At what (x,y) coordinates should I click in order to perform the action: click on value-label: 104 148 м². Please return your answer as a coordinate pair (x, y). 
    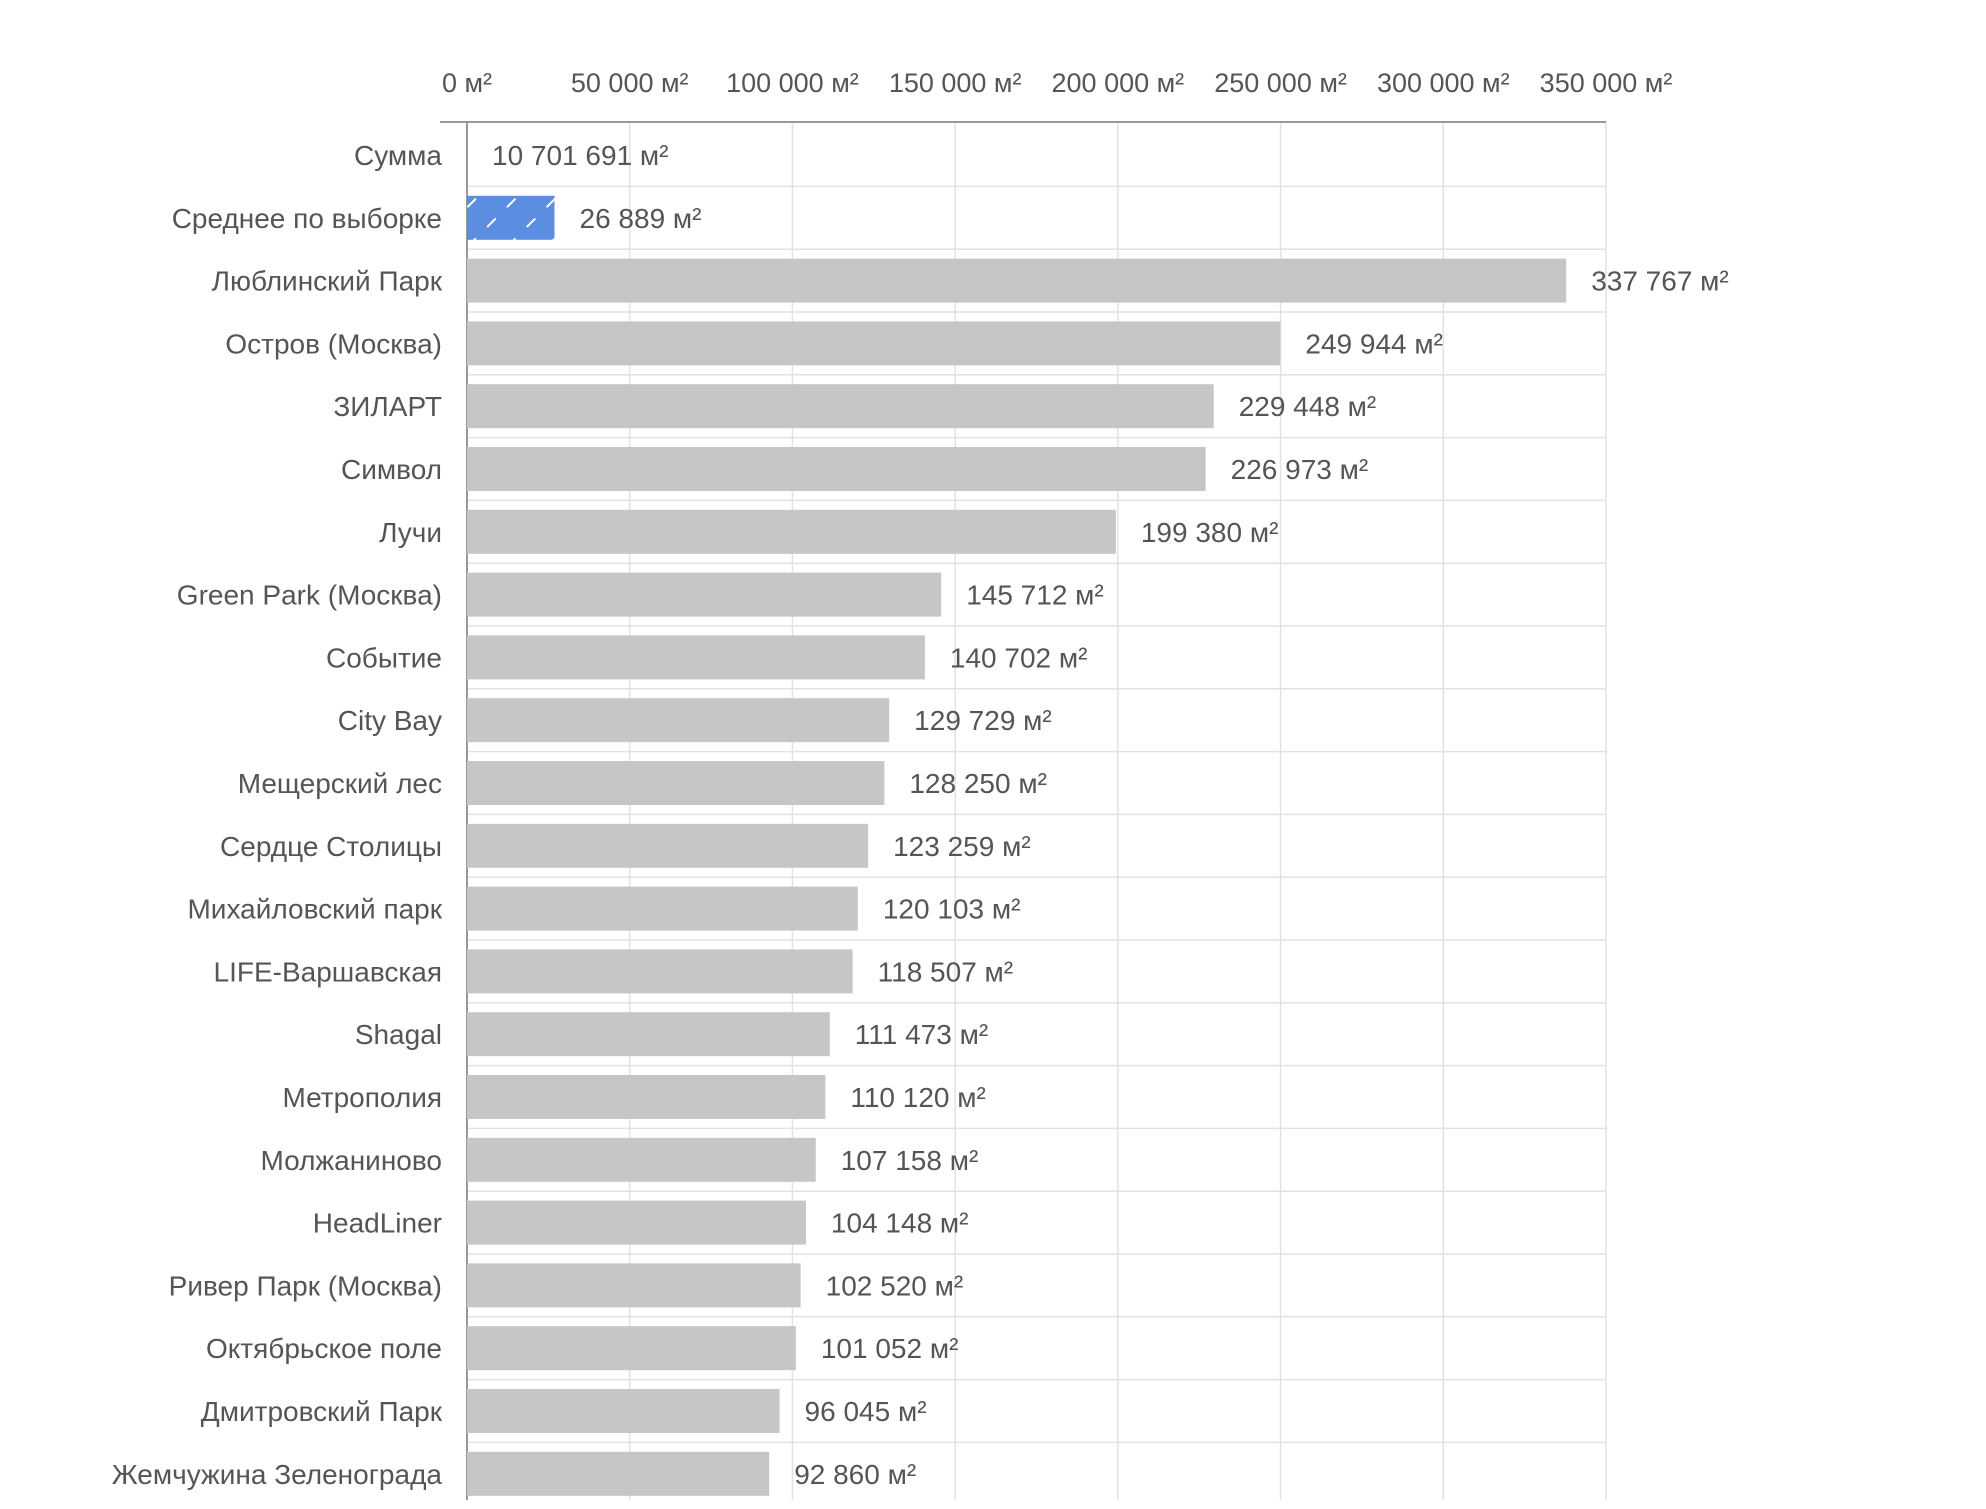
    Looking at the image, I should click on (900, 1223).